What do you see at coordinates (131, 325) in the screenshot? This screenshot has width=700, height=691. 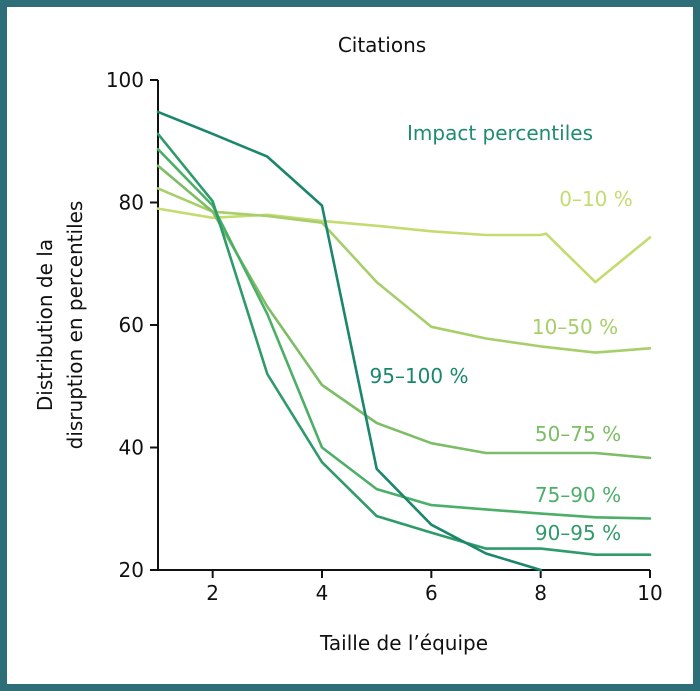 I see `y-tick-label: 60` at bounding box center [131, 325].